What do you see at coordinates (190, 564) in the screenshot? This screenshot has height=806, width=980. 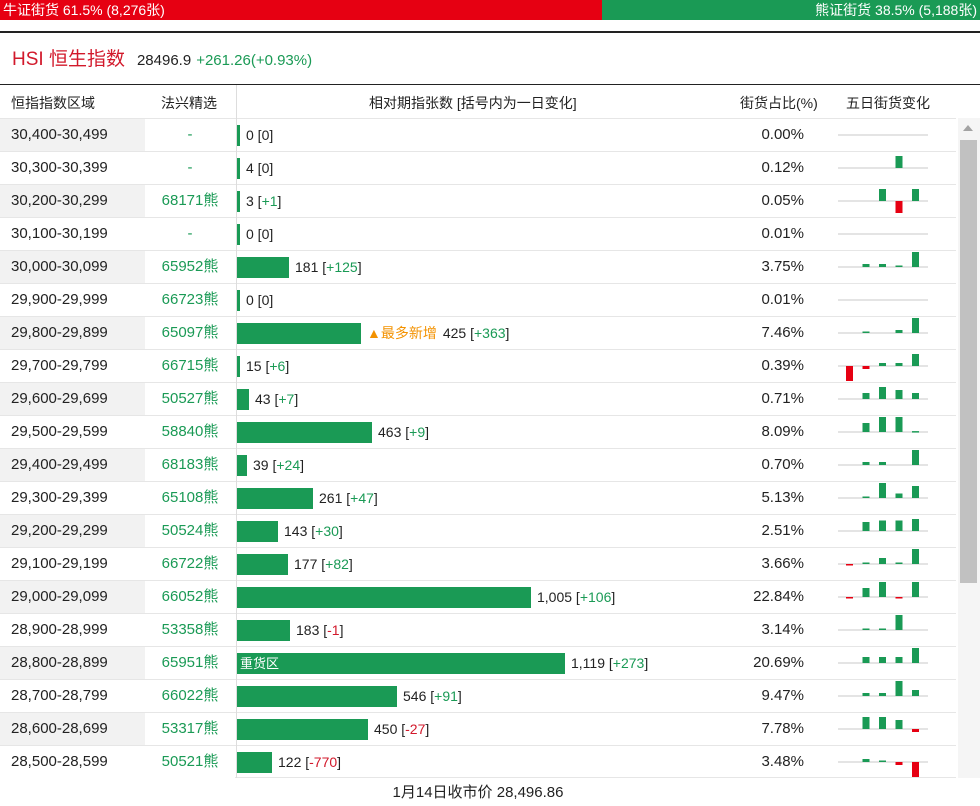 I see `warrant-pick-link: 66722熊` at bounding box center [190, 564].